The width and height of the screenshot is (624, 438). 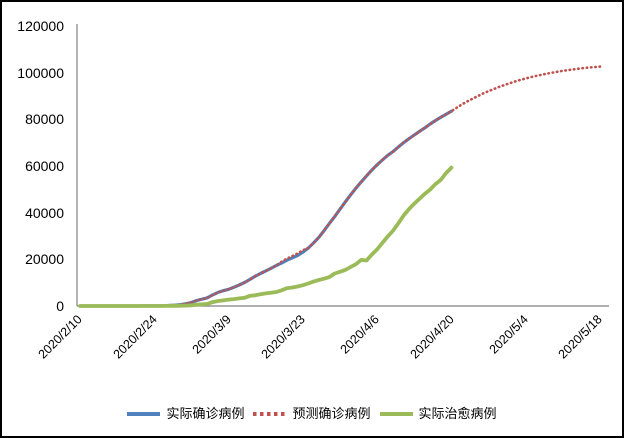 I want to click on x-tick-label: 2020/3/23, so click(x=283, y=337).